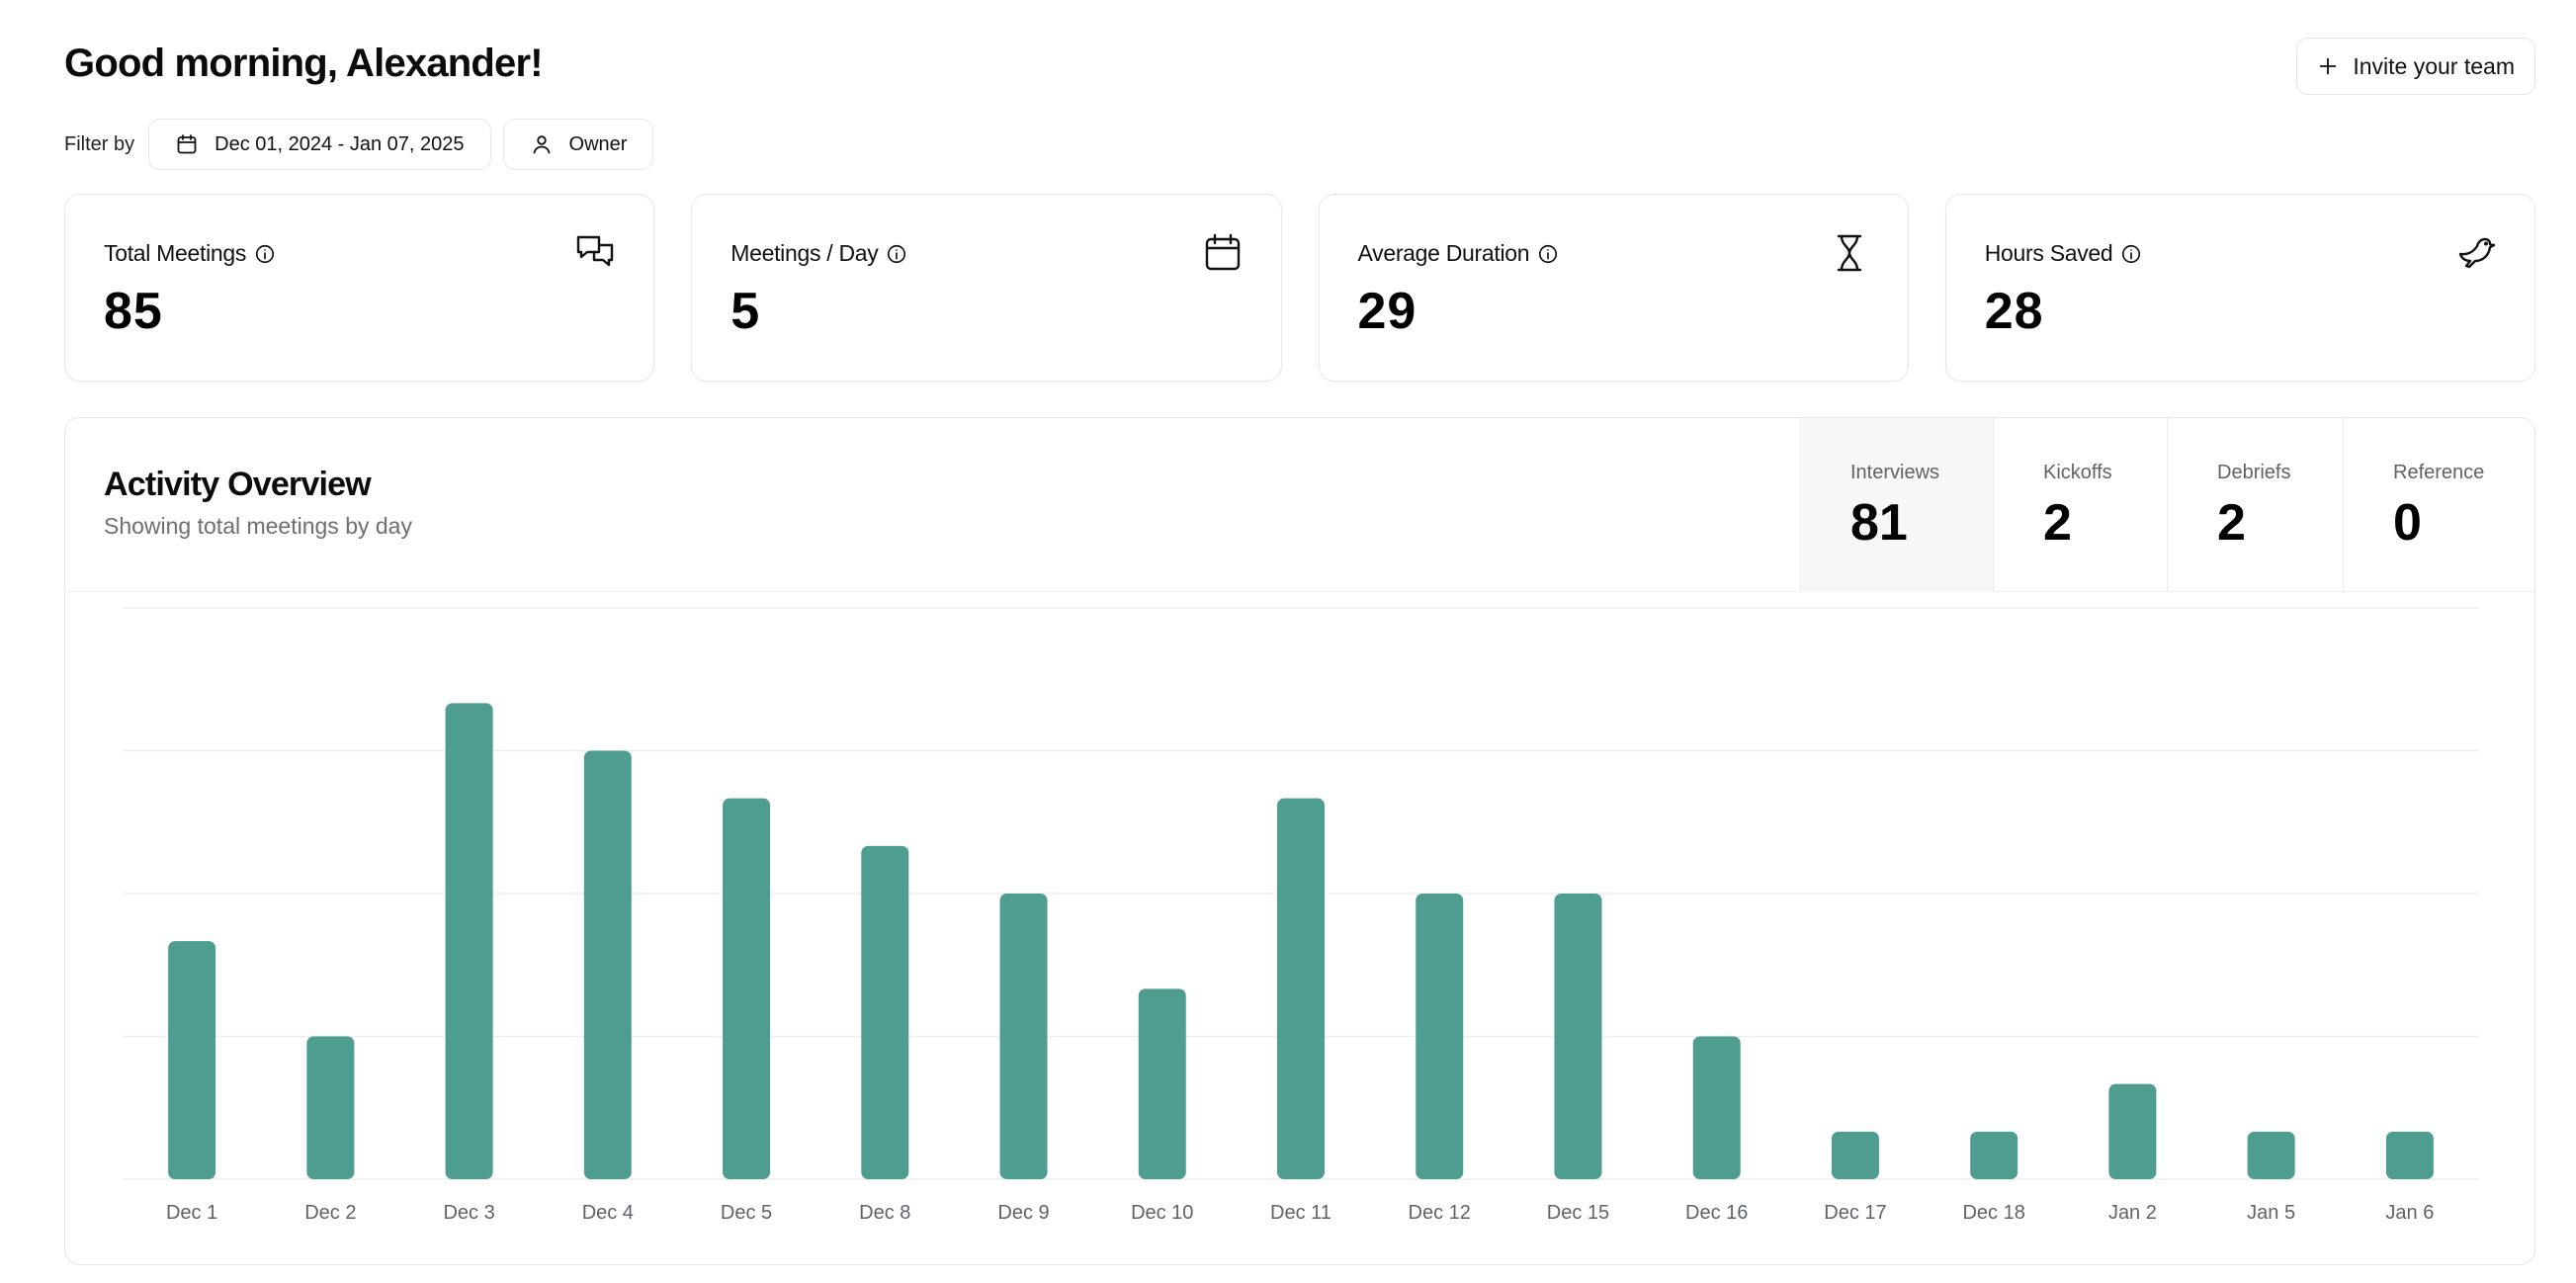  What do you see at coordinates (330, 1213) in the screenshot?
I see `x-tick-label: Dec 2` at bounding box center [330, 1213].